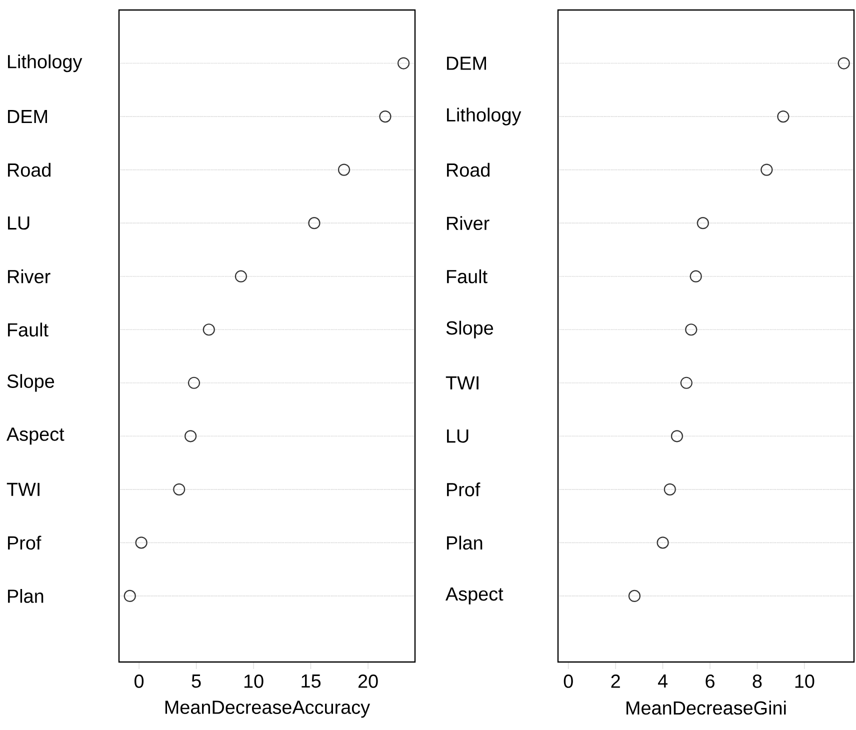 This screenshot has height=730, width=856. What do you see at coordinates (267, 709) in the screenshot?
I see `x-axis-title: MeanDecreaseAccuracy` at bounding box center [267, 709].